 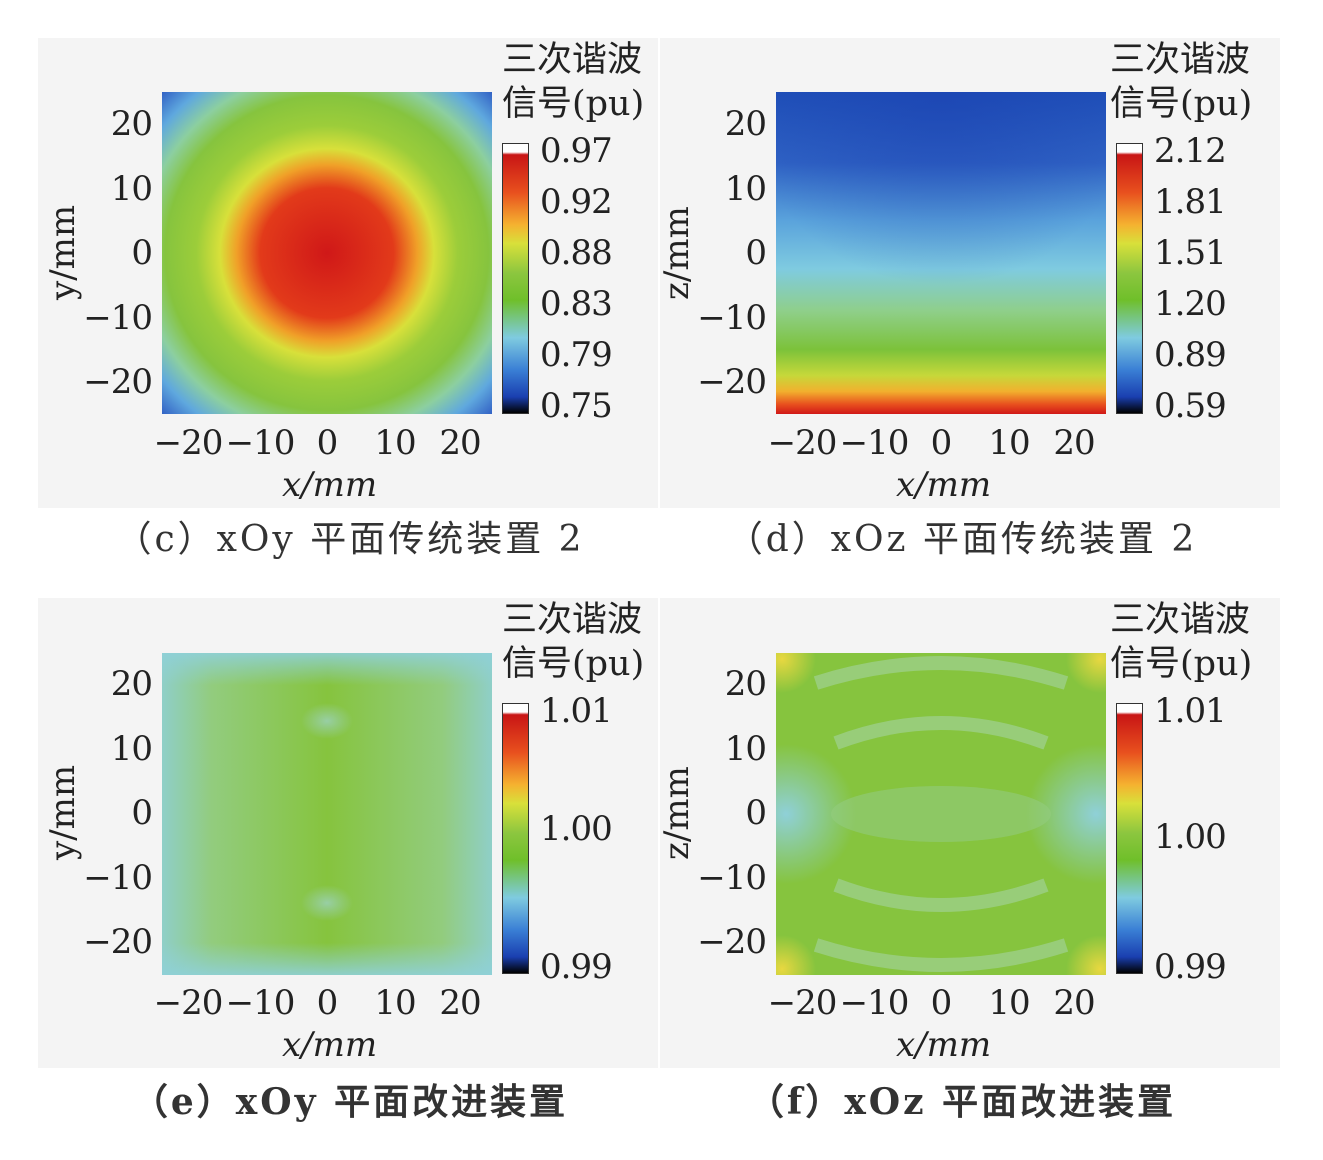 What do you see at coordinates (131, 124) in the screenshot?
I see `panel-c-ytick-0: 20` at bounding box center [131, 124].